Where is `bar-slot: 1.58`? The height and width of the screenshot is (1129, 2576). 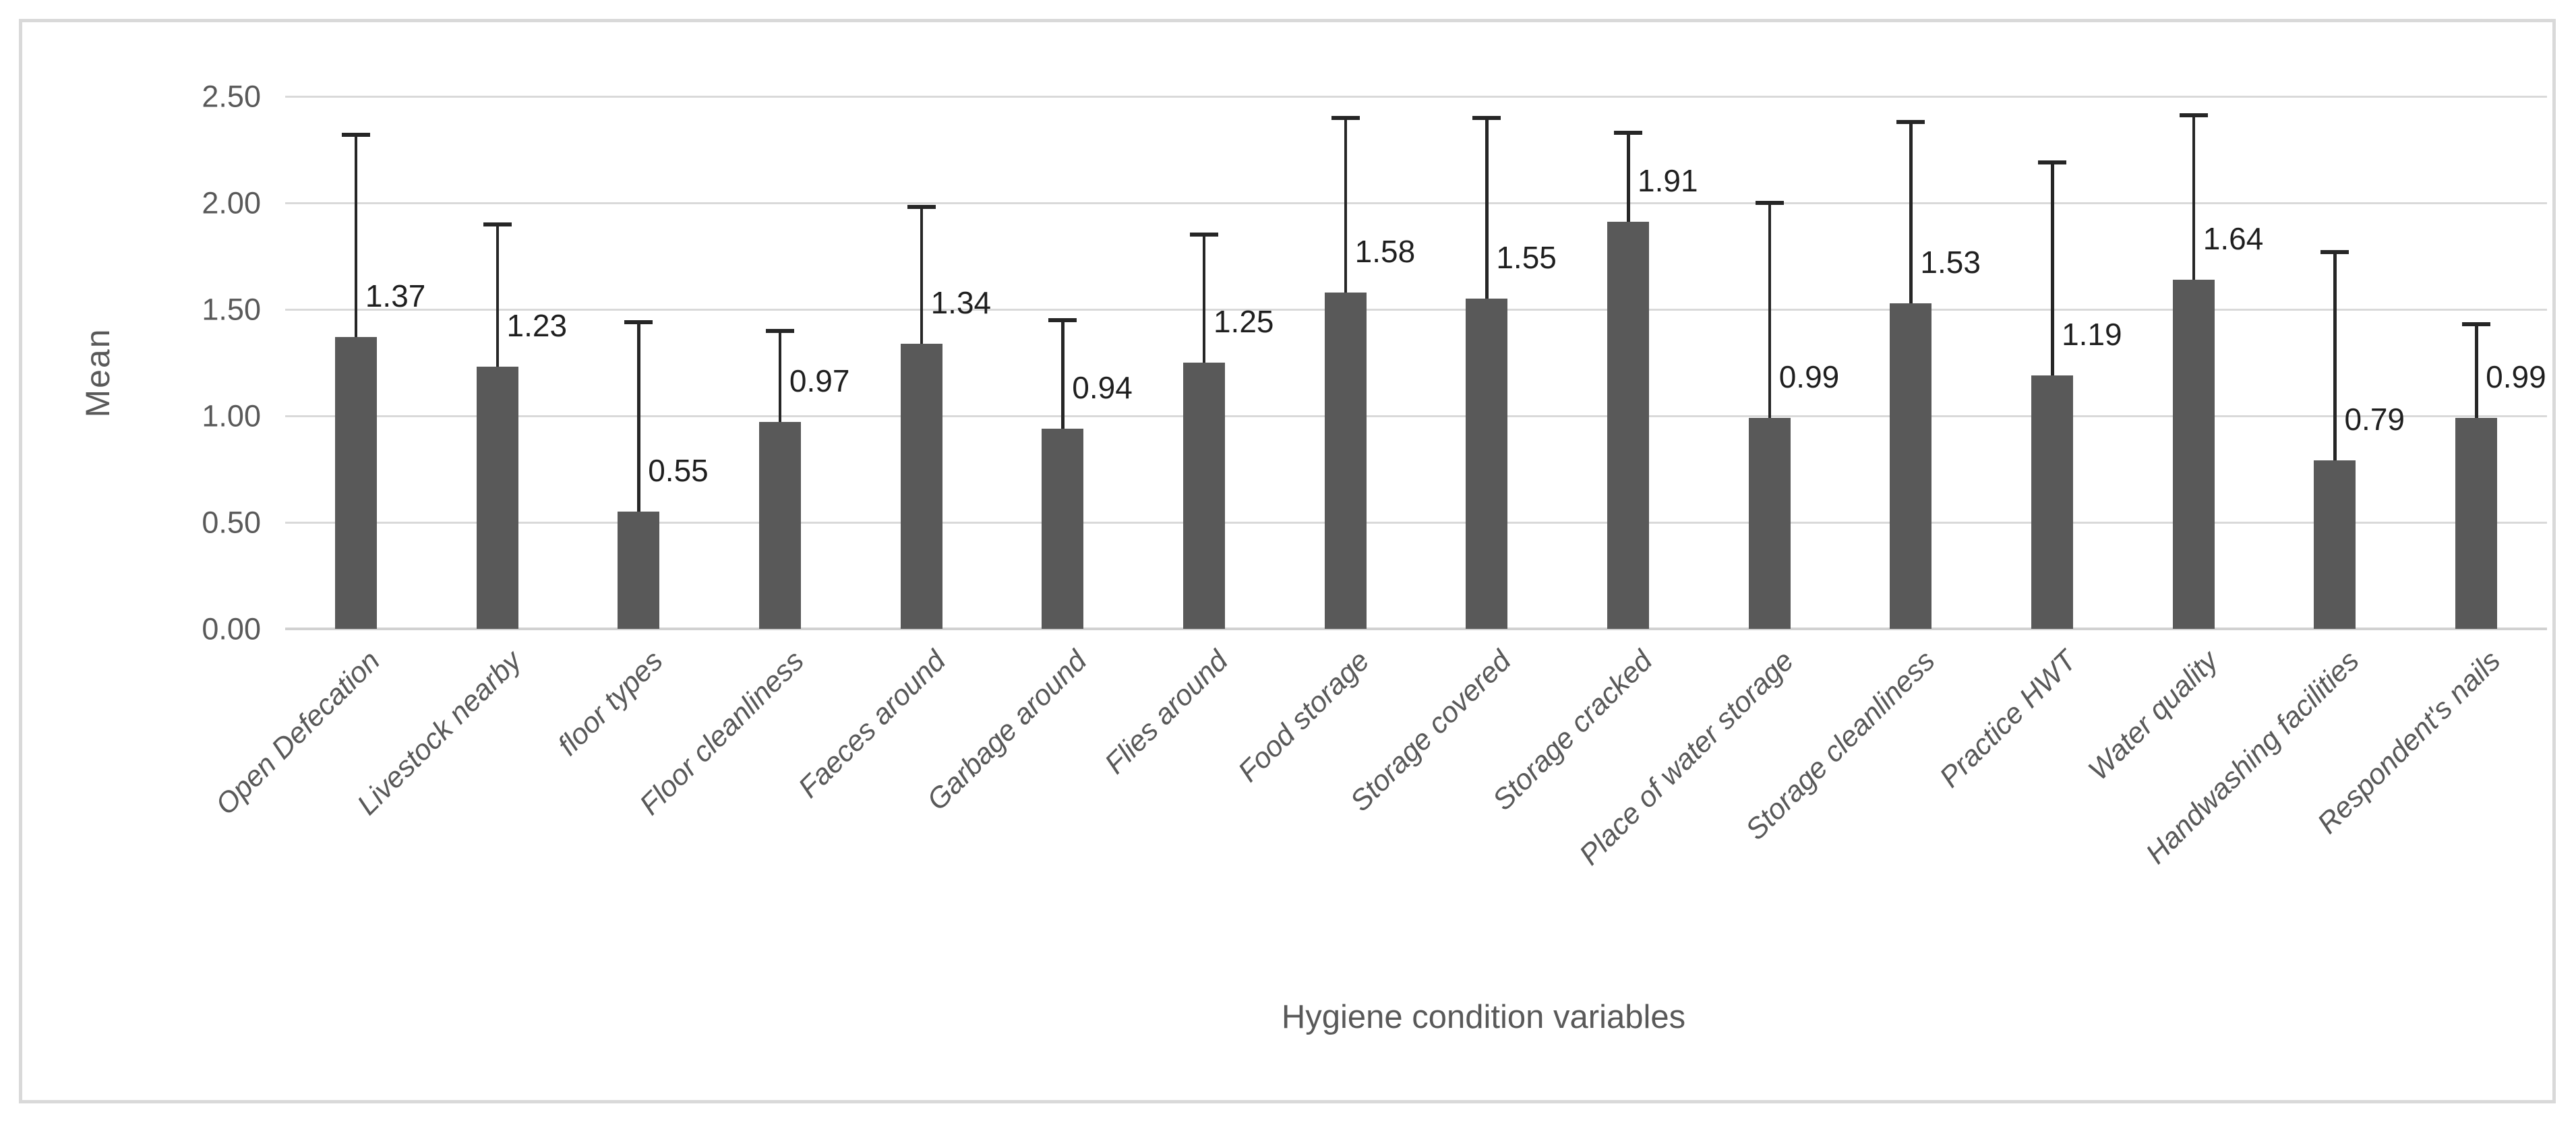 bar-slot: 1.58 is located at coordinates (1345, 362).